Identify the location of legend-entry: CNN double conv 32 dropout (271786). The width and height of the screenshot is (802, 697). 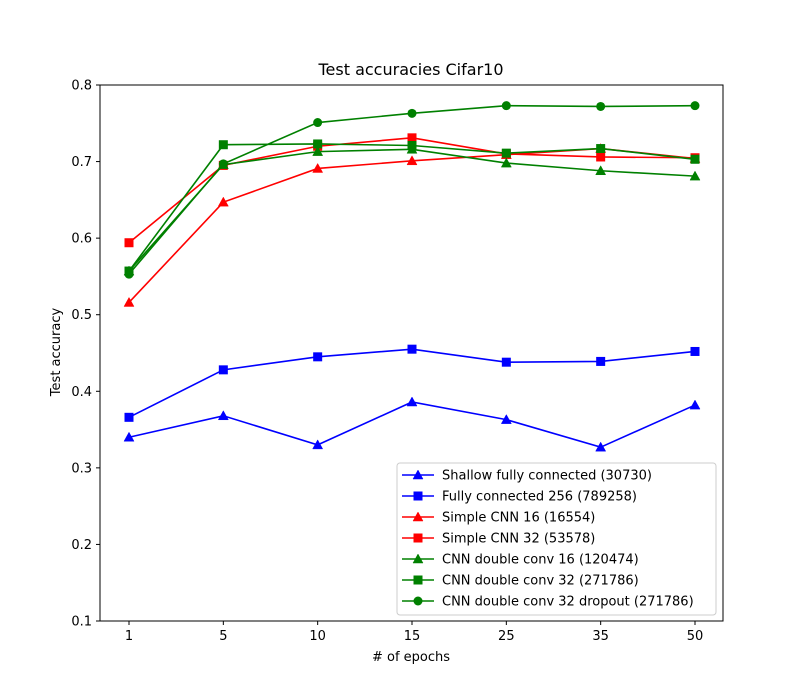
(548, 602).